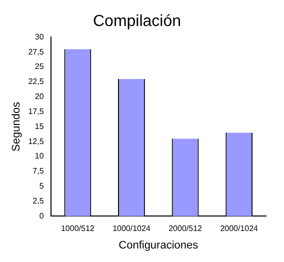 Image resolution: width=284 pixels, height=262 pixels. What do you see at coordinates (39, 97) in the screenshot?
I see `y-tick-label: 20` at bounding box center [39, 97].